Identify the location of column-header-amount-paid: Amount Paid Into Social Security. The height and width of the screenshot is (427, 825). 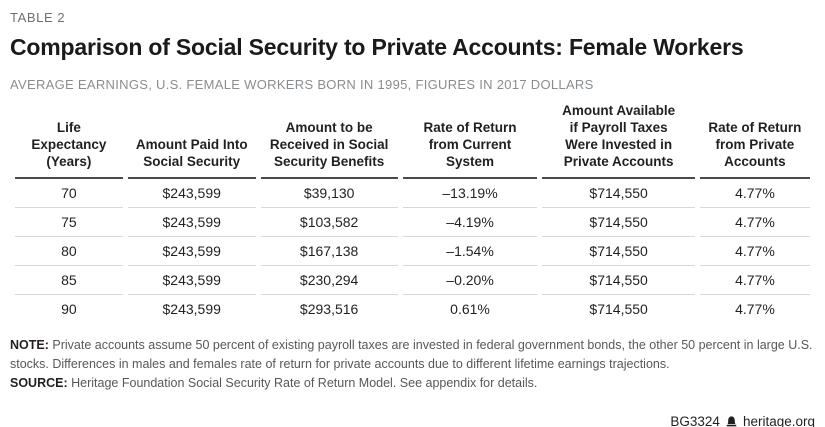
(191, 140).